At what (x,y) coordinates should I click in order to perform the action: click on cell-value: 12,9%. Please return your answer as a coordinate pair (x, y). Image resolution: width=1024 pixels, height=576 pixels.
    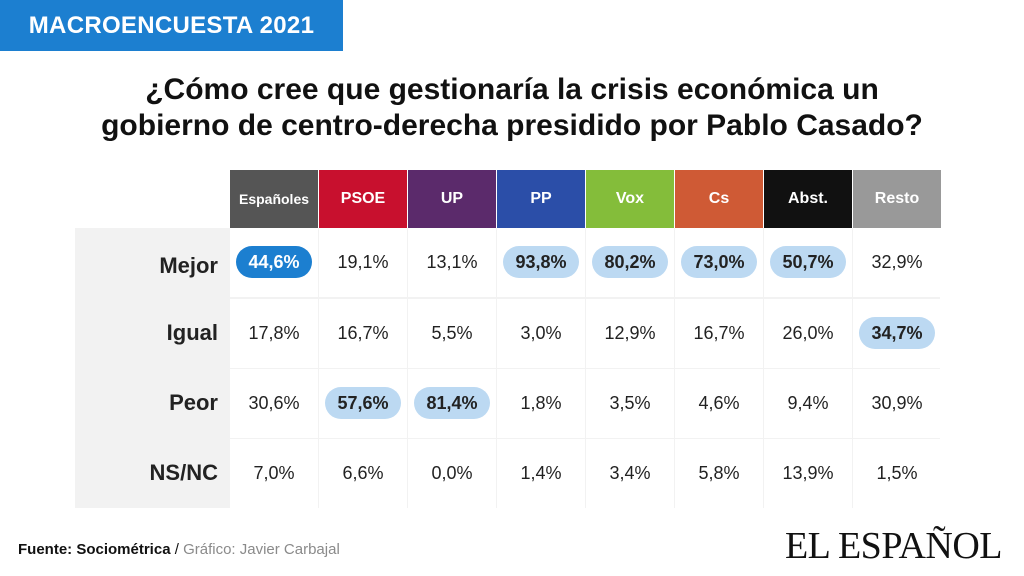
    Looking at the image, I should click on (630, 333).